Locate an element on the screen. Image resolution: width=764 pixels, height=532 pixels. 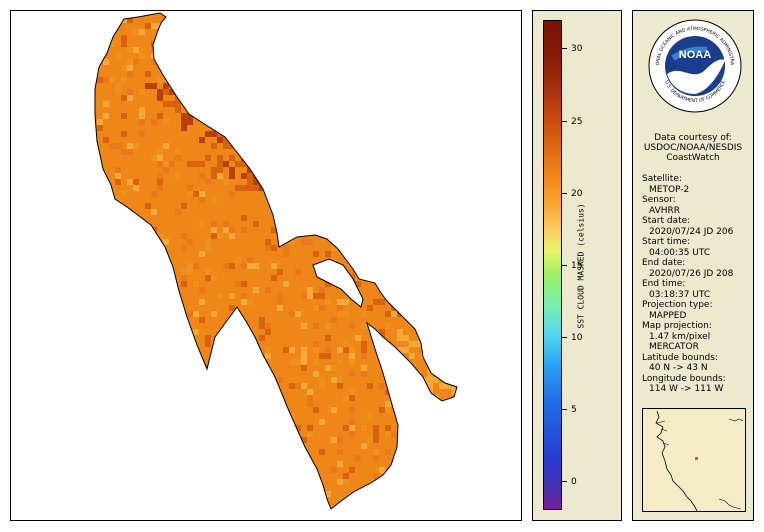
lat-bounds-value: 40 N -> 43 N is located at coordinates (678, 368).